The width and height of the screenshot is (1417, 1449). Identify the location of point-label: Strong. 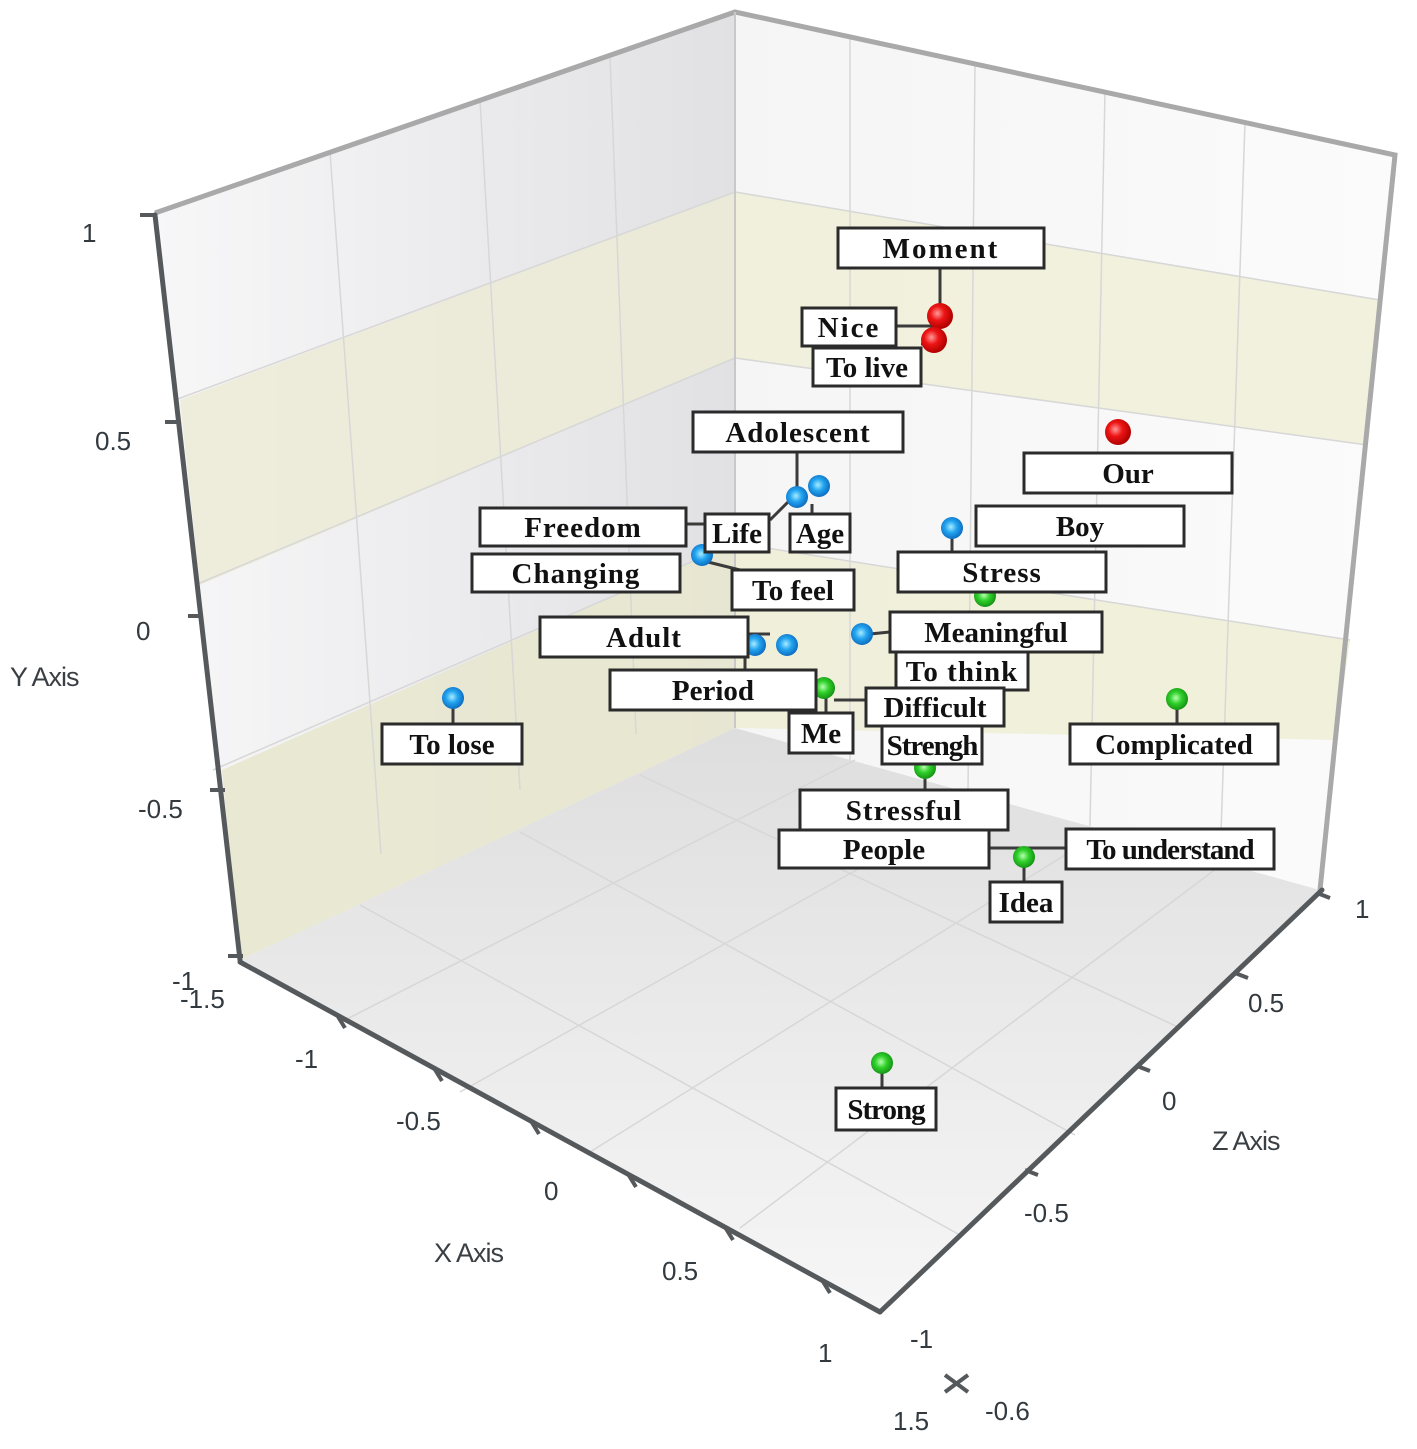
(886, 1109).